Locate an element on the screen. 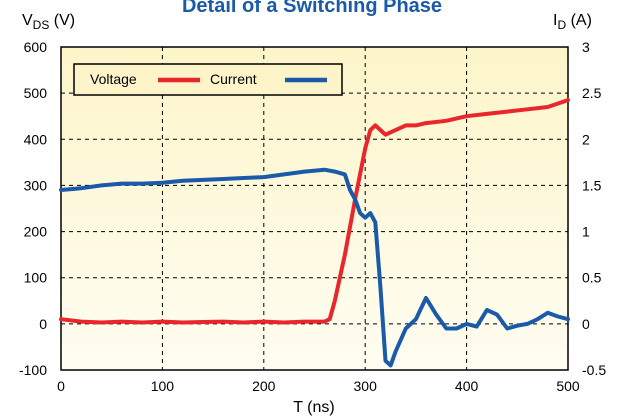 The width and height of the screenshot is (623, 416). chart-title: Detail of a Switching Phase is located at coordinates (312, 8).